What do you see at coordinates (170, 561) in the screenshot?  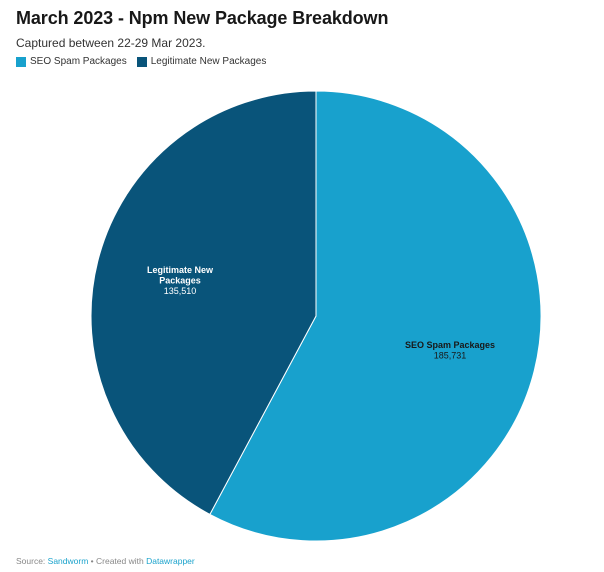 I see `footer-tool-link: Datawrapper` at bounding box center [170, 561].